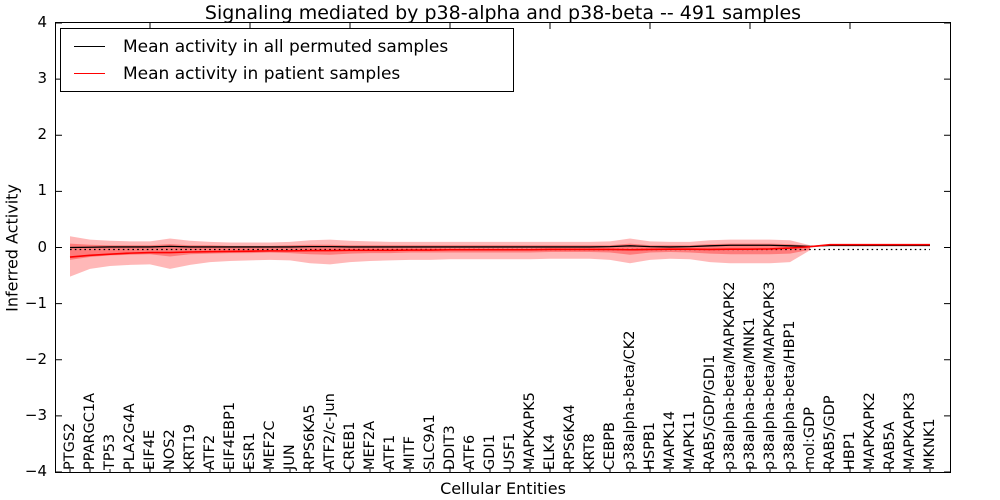 The height and width of the screenshot is (500, 1000). I want to click on x-tick-label: PTGS2, so click(70, 446).